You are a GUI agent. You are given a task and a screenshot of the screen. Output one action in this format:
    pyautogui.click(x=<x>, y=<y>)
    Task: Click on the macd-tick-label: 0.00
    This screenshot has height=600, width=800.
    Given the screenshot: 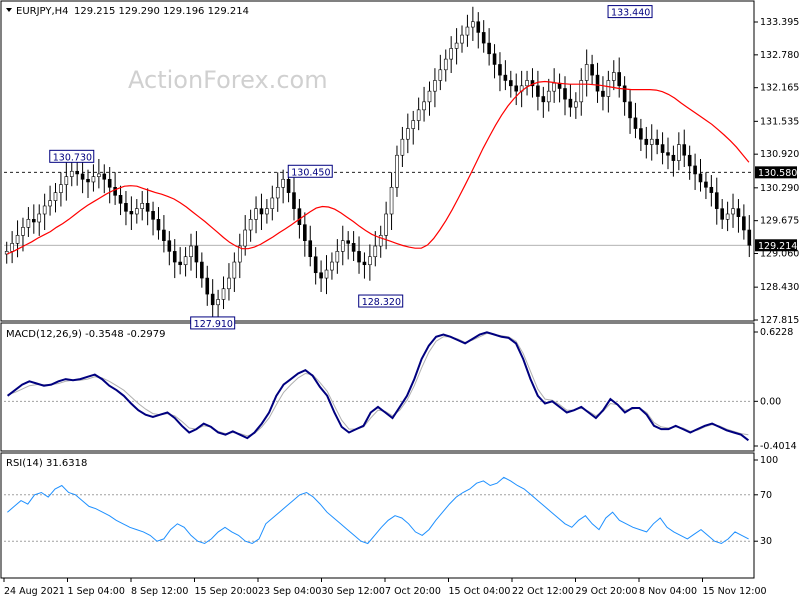 What is the action you would take?
    pyautogui.click(x=770, y=401)
    